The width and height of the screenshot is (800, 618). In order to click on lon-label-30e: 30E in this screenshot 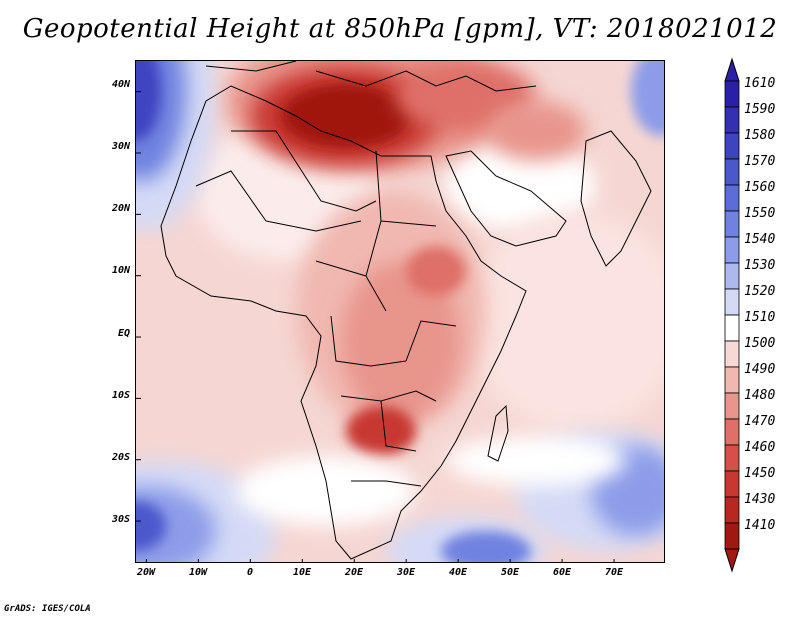, I will do `click(406, 572)`.